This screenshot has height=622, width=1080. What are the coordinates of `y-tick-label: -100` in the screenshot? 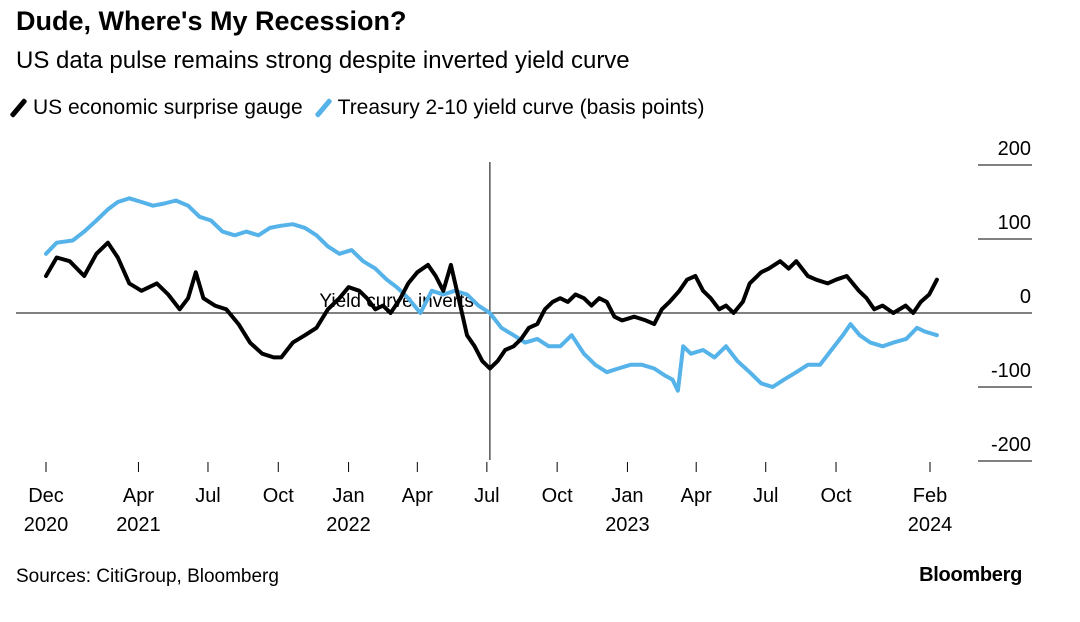 It's located at (1011, 371).